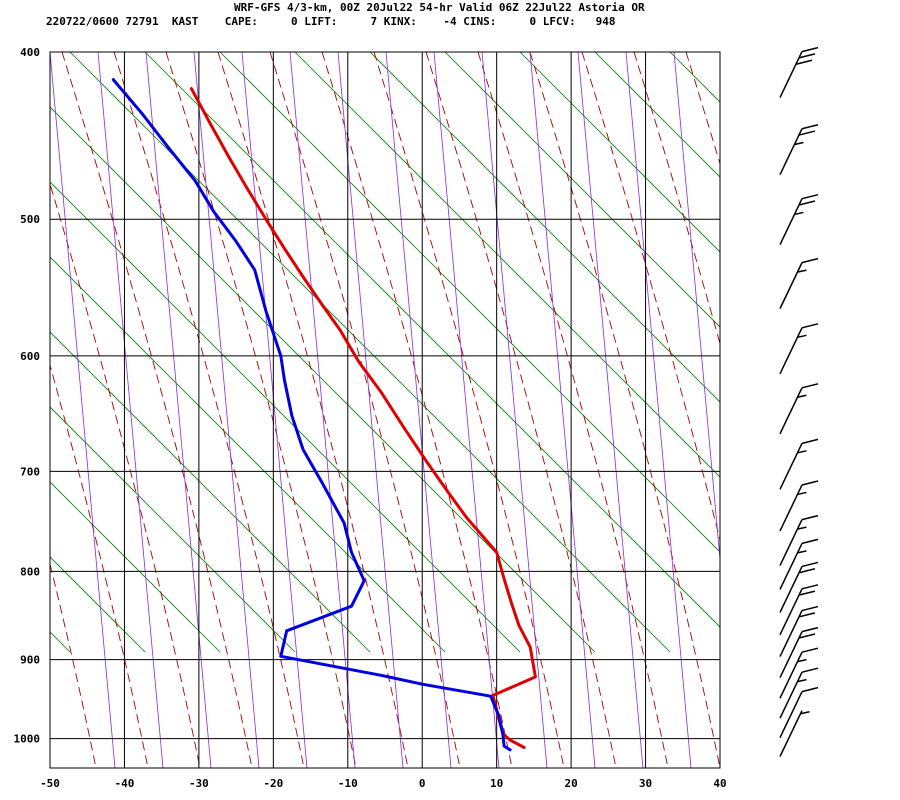  Describe the element at coordinates (719, 783) in the screenshot. I see `x-tick-label: 40` at that location.